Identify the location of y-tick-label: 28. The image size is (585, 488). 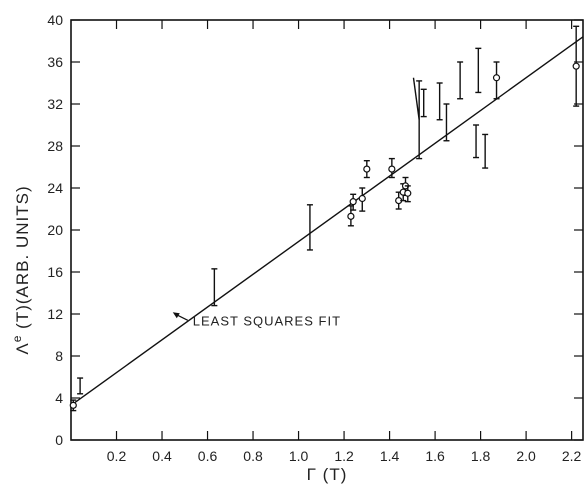
(55, 146).